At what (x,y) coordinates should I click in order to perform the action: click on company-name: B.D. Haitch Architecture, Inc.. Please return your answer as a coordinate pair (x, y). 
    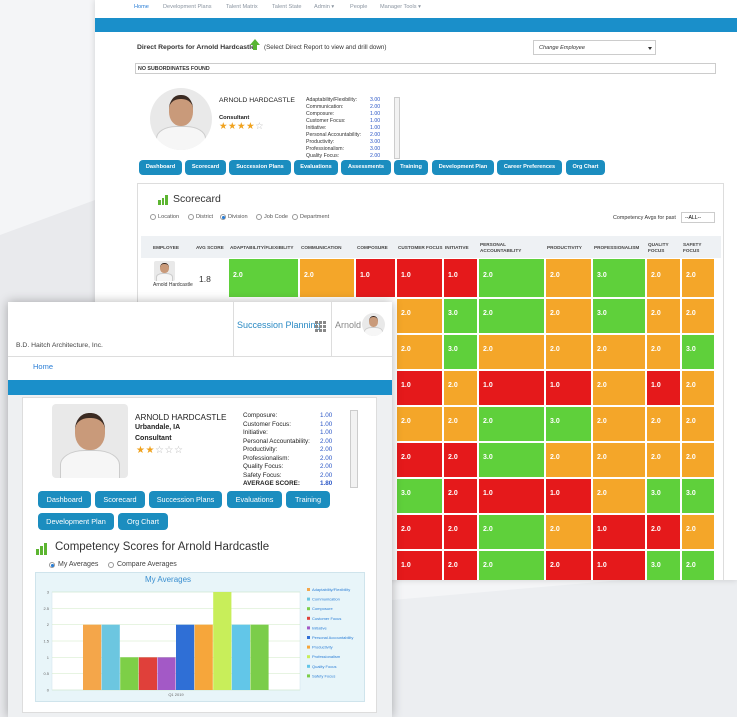
    Looking at the image, I should click on (59, 345).